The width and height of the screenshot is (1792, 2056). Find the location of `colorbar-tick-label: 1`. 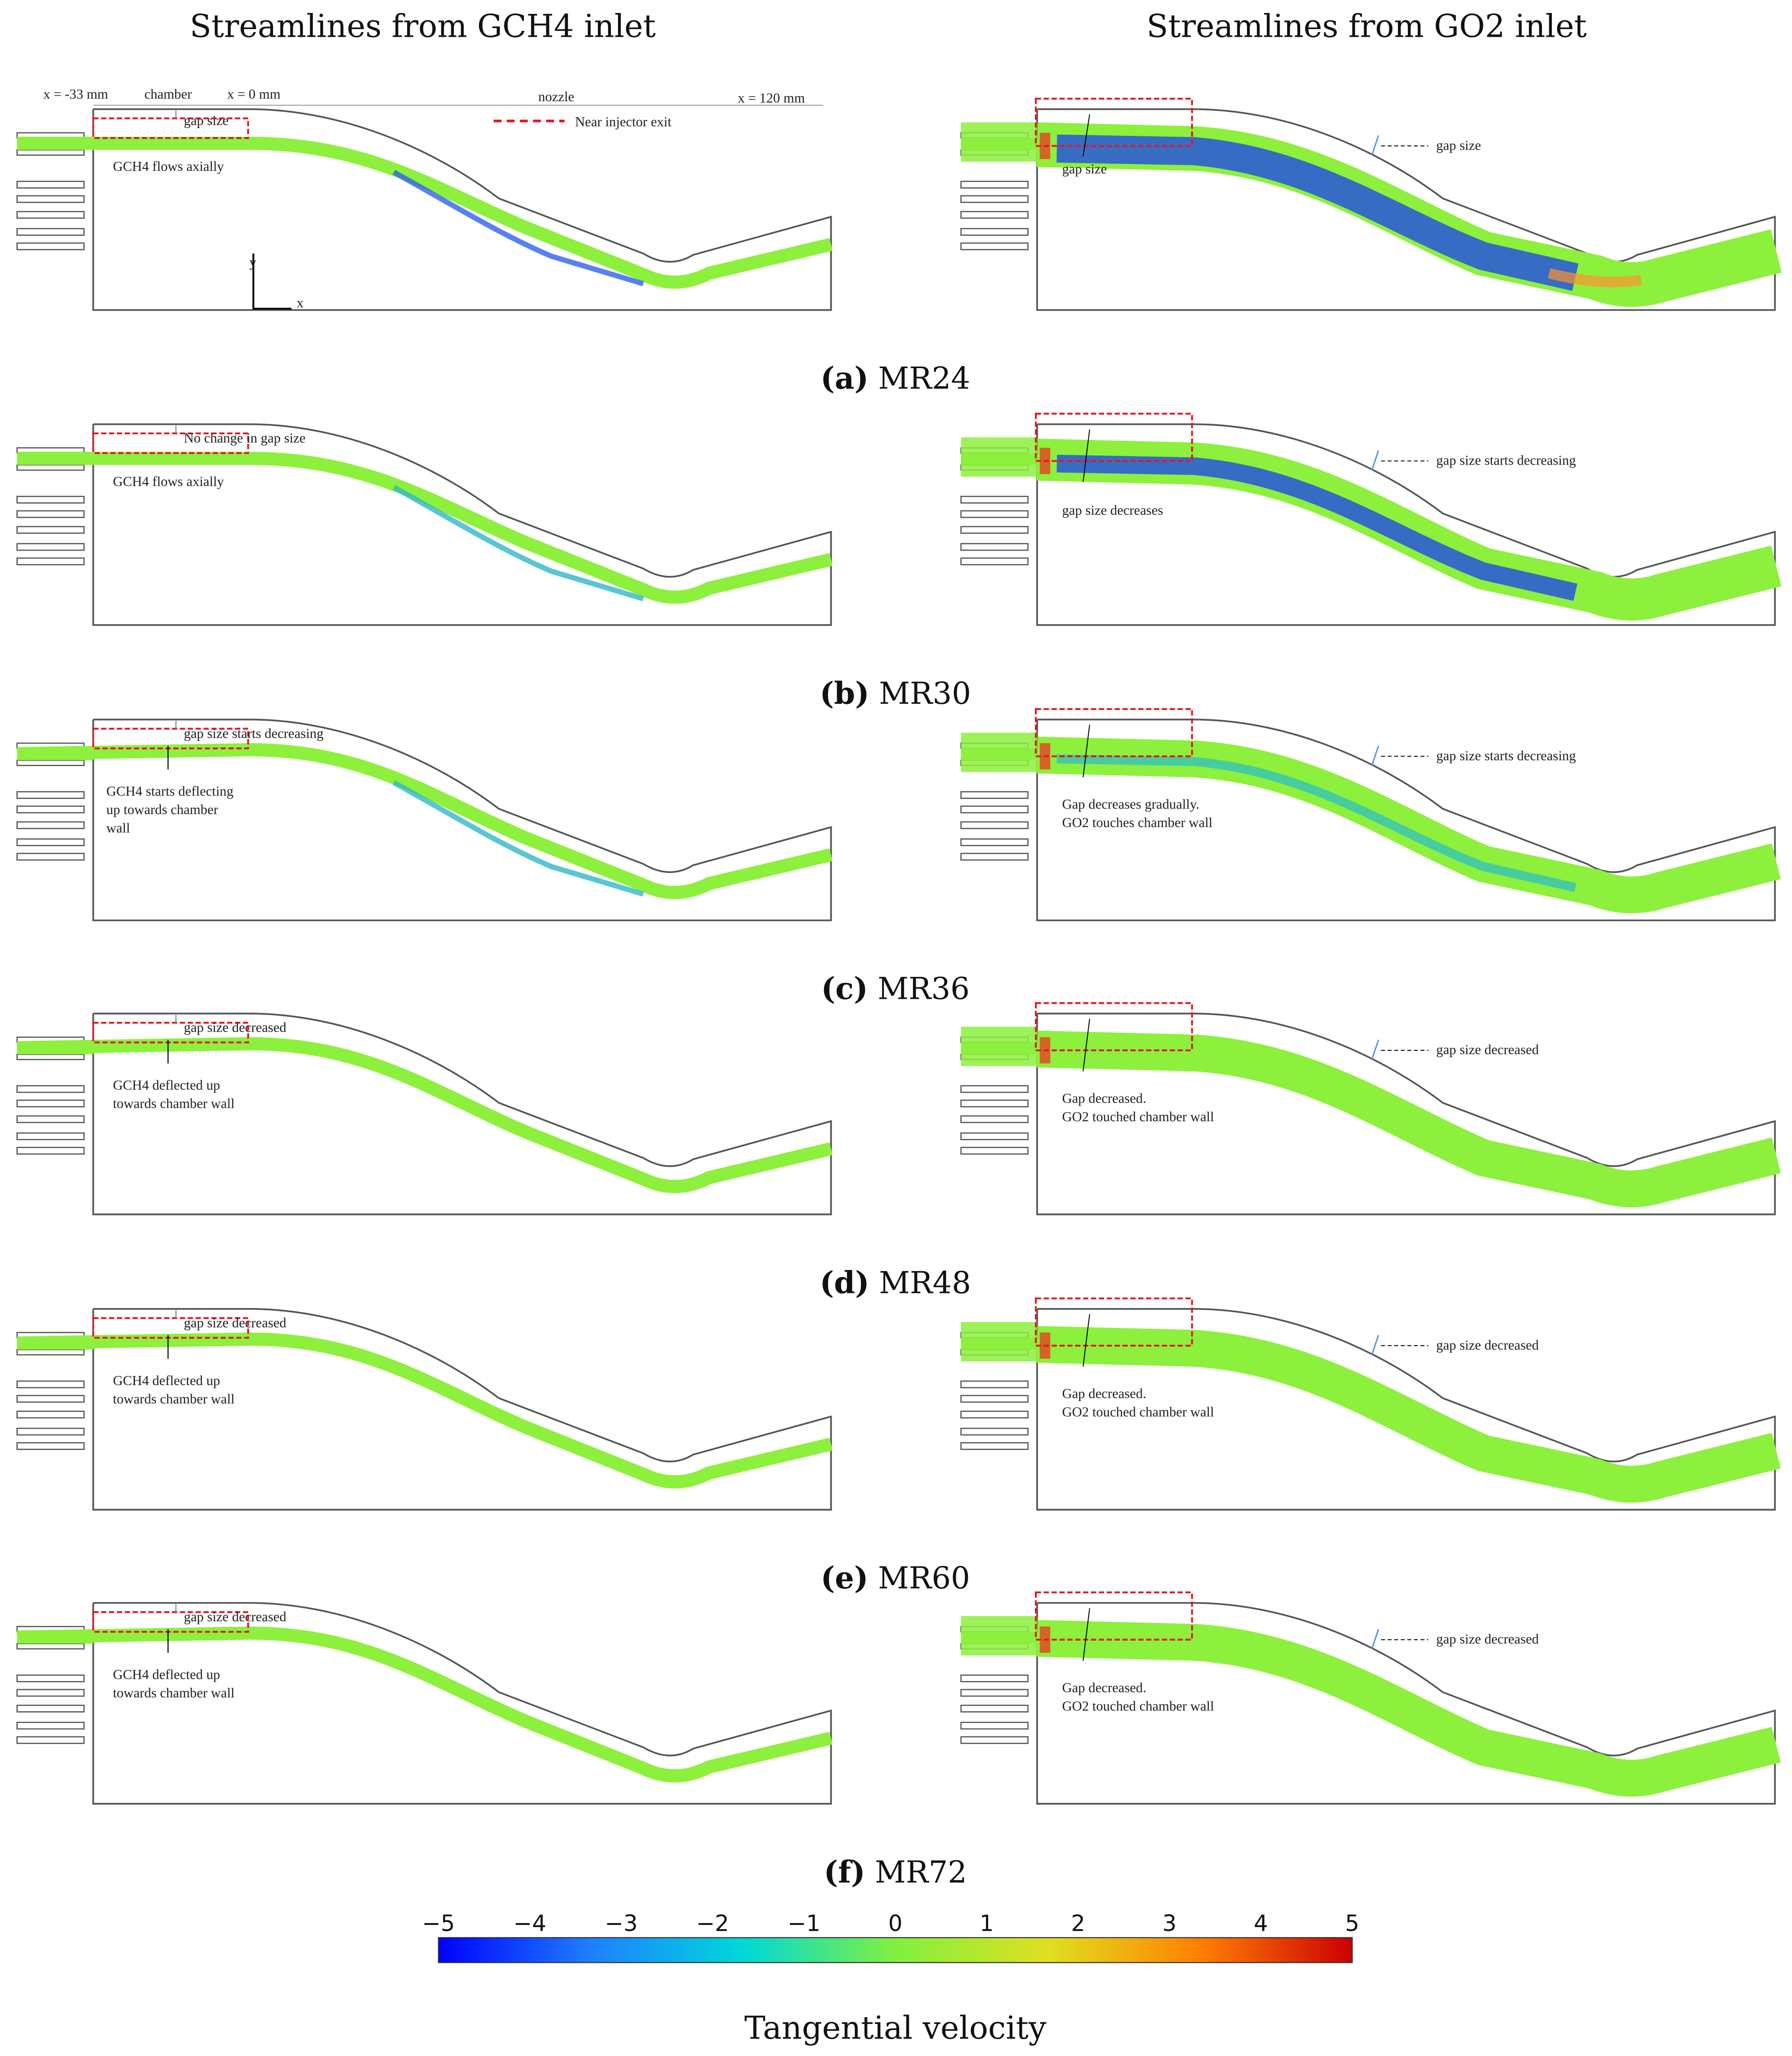

colorbar-tick-label: 1 is located at coordinates (986, 1924).